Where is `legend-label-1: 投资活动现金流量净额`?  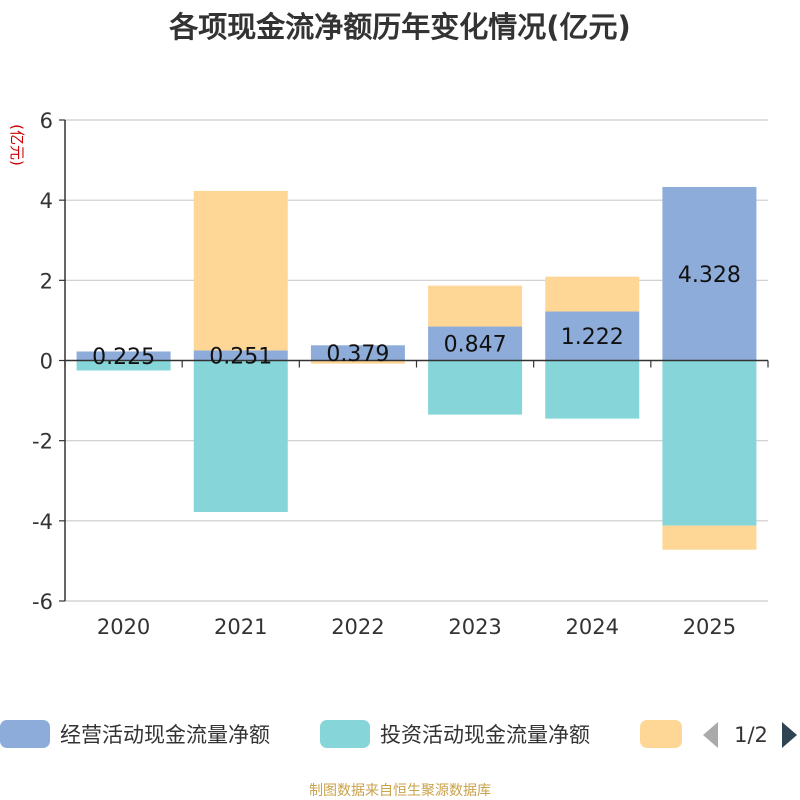 legend-label-1: 投资活动现金流量净额 is located at coordinates (485, 735).